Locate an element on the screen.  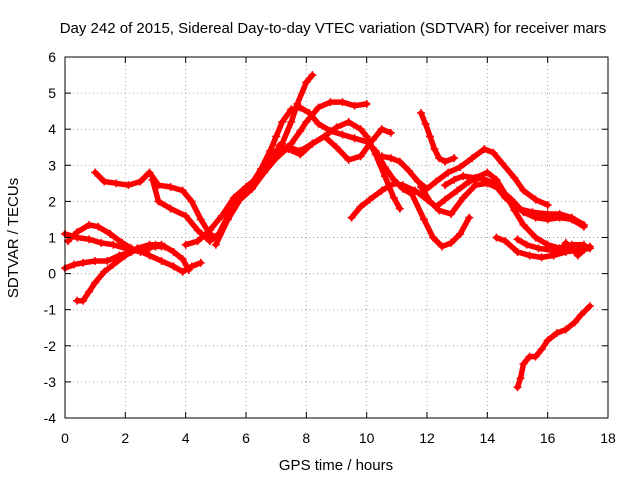
x-tick-label: 12 is located at coordinates (427, 438).